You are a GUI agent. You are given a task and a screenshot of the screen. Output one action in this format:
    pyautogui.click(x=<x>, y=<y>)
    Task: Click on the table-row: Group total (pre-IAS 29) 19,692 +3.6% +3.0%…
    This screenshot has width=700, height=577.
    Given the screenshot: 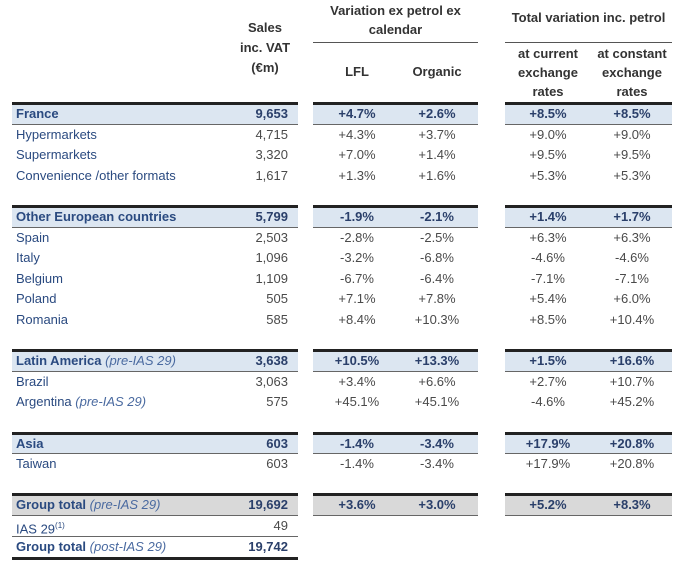 What is the action you would take?
    pyautogui.click(x=350, y=505)
    